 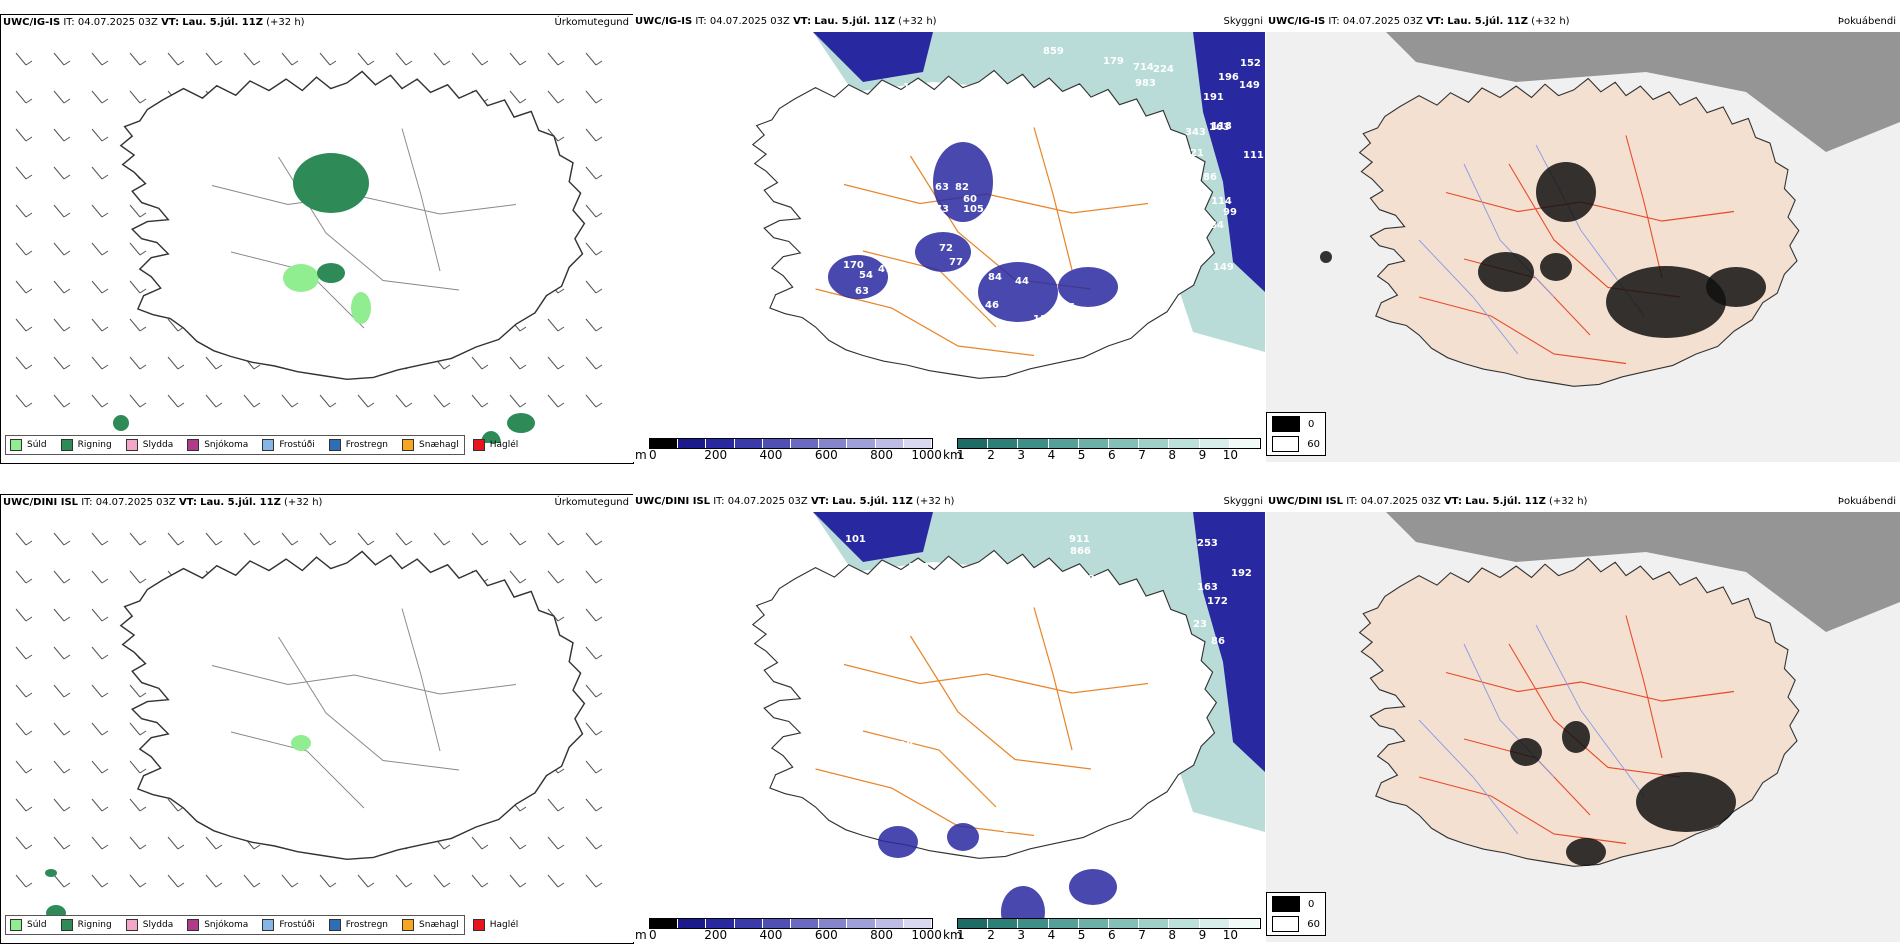 What do you see at coordinates (1079, 539) in the screenshot?
I see `cloudbase-value: 911` at bounding box center [1079, 539].